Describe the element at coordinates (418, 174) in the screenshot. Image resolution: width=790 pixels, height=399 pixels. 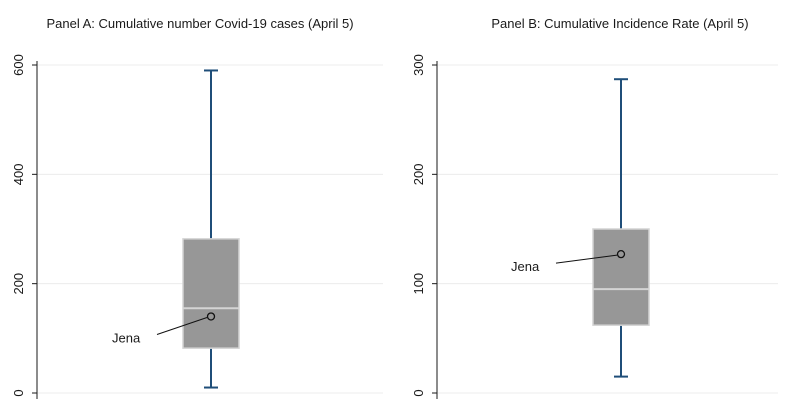
I see `panel-b-y-tick-label: 200` at that location.